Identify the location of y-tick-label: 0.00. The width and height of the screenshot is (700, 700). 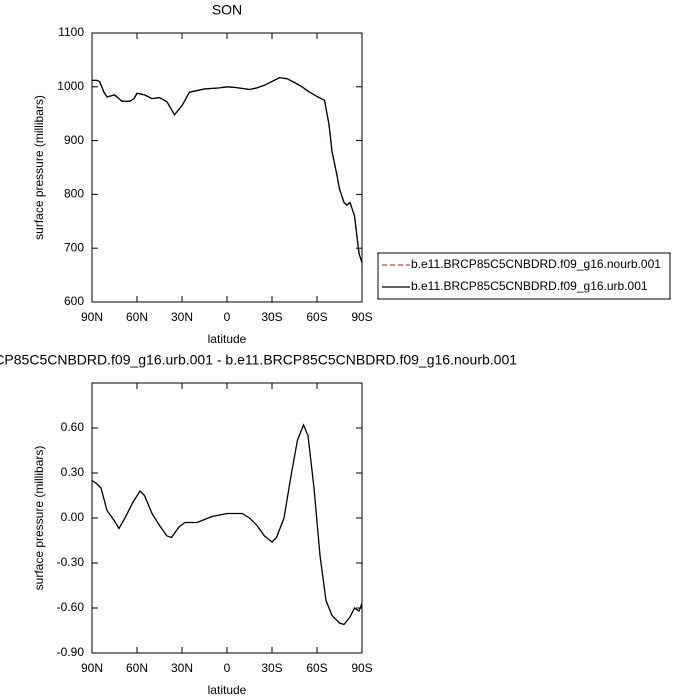
(73, 517).